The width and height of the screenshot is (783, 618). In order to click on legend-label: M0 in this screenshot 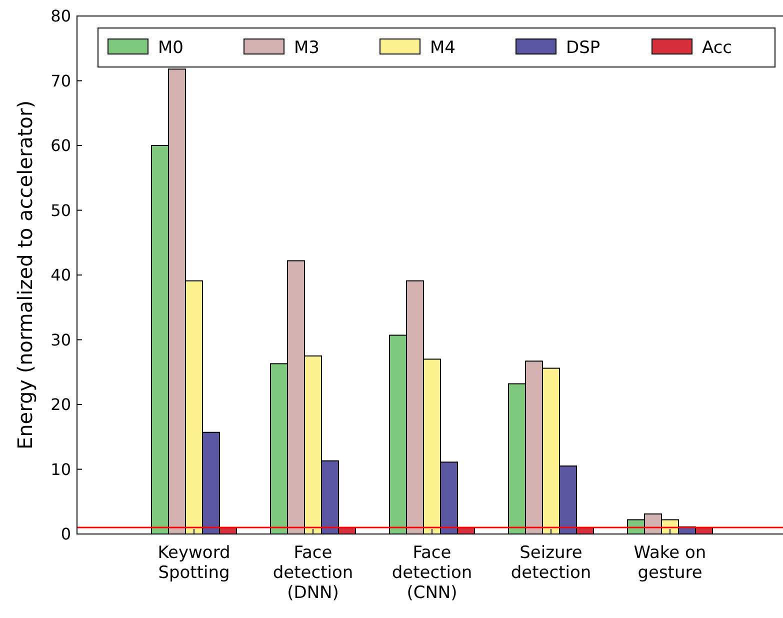, I will do `click(171, 48)`.